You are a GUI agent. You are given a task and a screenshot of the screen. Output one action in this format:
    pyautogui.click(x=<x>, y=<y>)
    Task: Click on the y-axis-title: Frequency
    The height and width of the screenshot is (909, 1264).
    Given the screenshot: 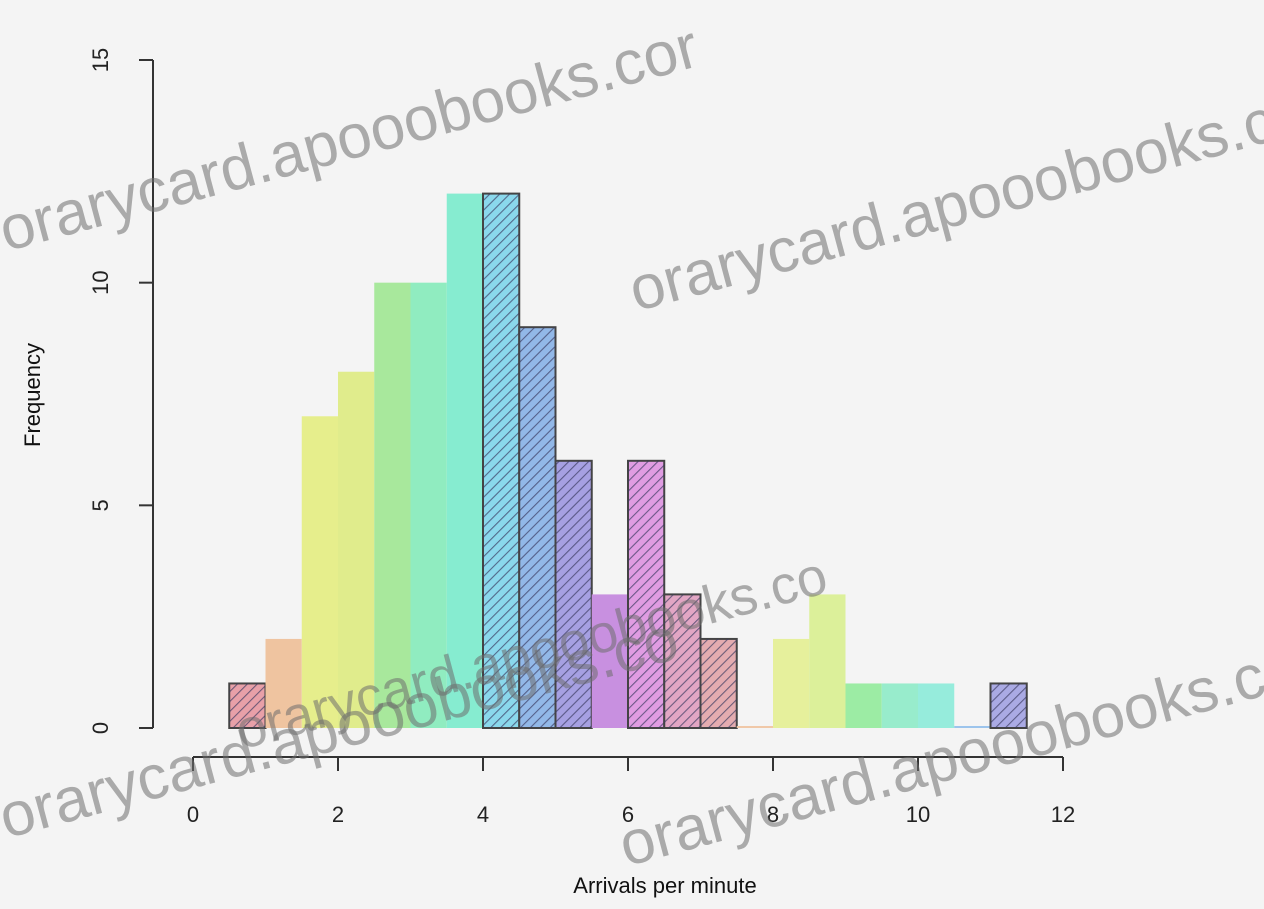 What is the action you would take?
    pyautogui.click(x=32, y=395)
    